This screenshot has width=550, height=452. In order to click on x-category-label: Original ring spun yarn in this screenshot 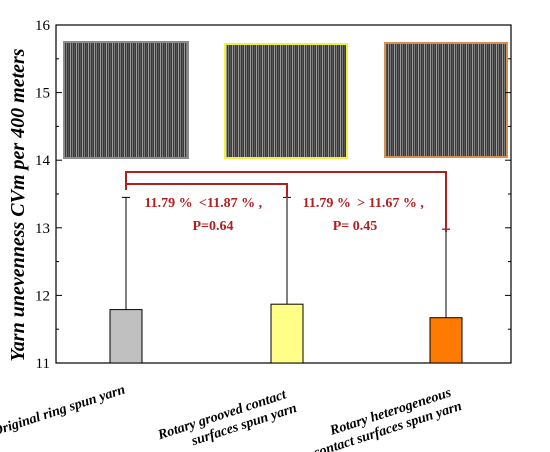, I will do `click(63, 410)`.